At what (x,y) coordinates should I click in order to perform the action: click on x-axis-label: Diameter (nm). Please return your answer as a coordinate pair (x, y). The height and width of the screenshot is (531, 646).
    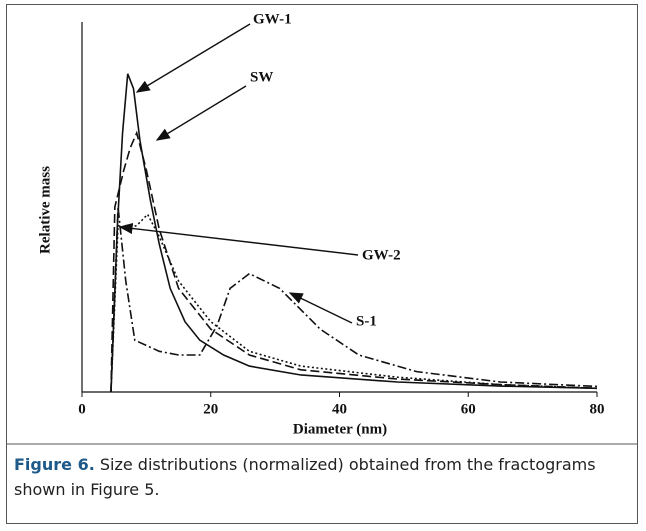
    Looking at the image, I should click on (340, 429).